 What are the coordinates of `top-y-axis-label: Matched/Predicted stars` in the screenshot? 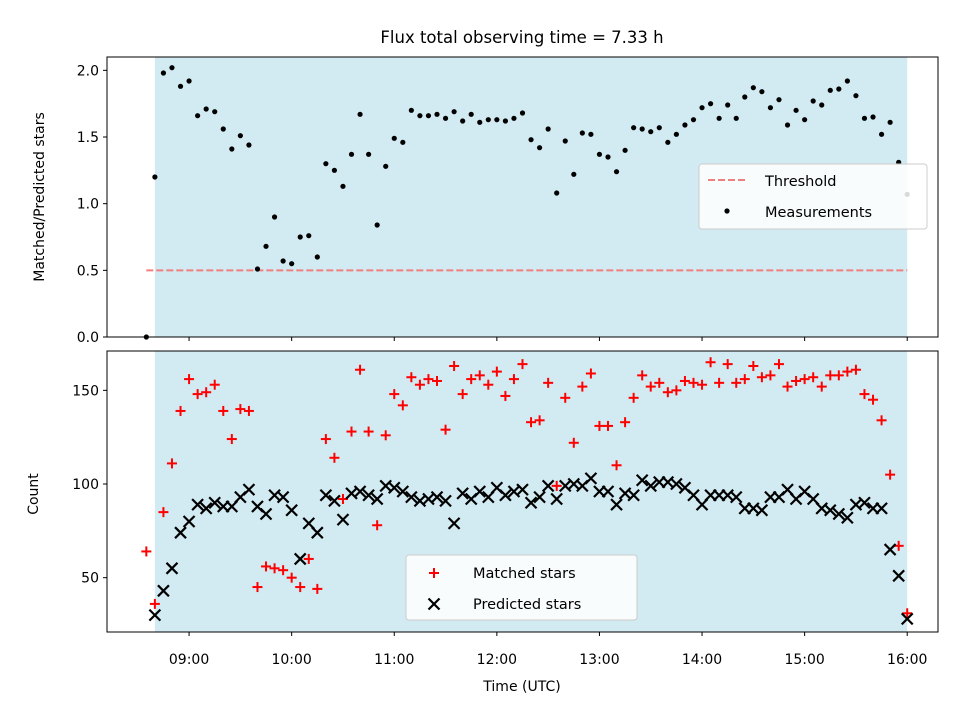 It's located at (40, 197).